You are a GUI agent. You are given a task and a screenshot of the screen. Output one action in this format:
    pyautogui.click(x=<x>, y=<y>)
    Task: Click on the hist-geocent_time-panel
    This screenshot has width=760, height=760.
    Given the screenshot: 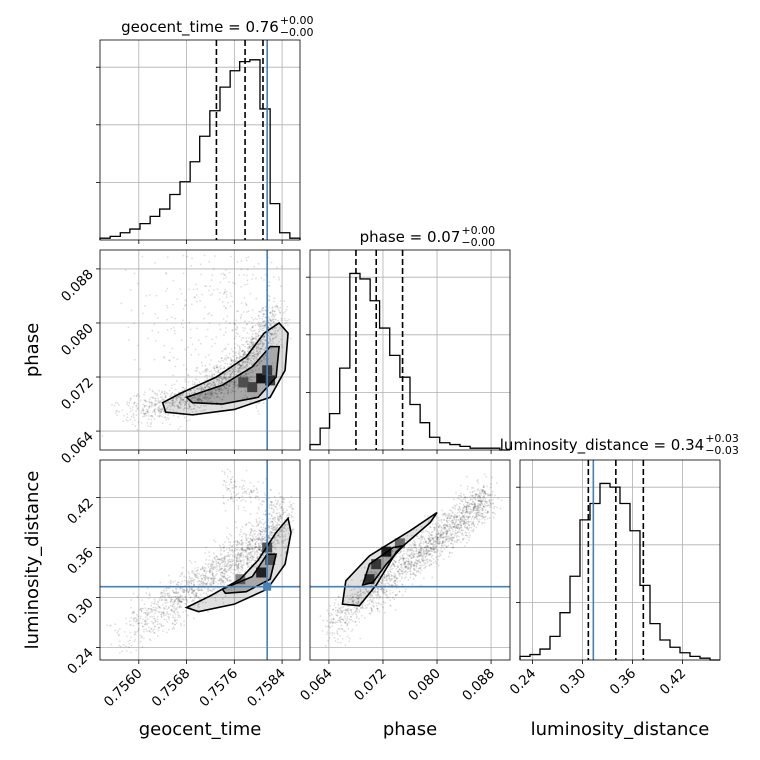 What is the action you would take?
    pyautogui.click(x=198, y=141)
    